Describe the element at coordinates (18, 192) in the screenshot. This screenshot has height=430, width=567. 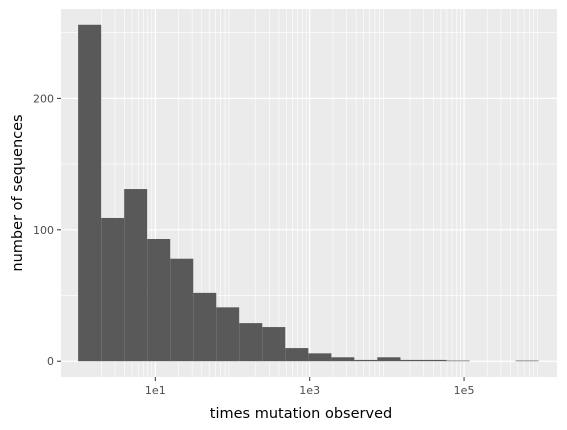
I see `y-axis-title: number of sequences` at that location.